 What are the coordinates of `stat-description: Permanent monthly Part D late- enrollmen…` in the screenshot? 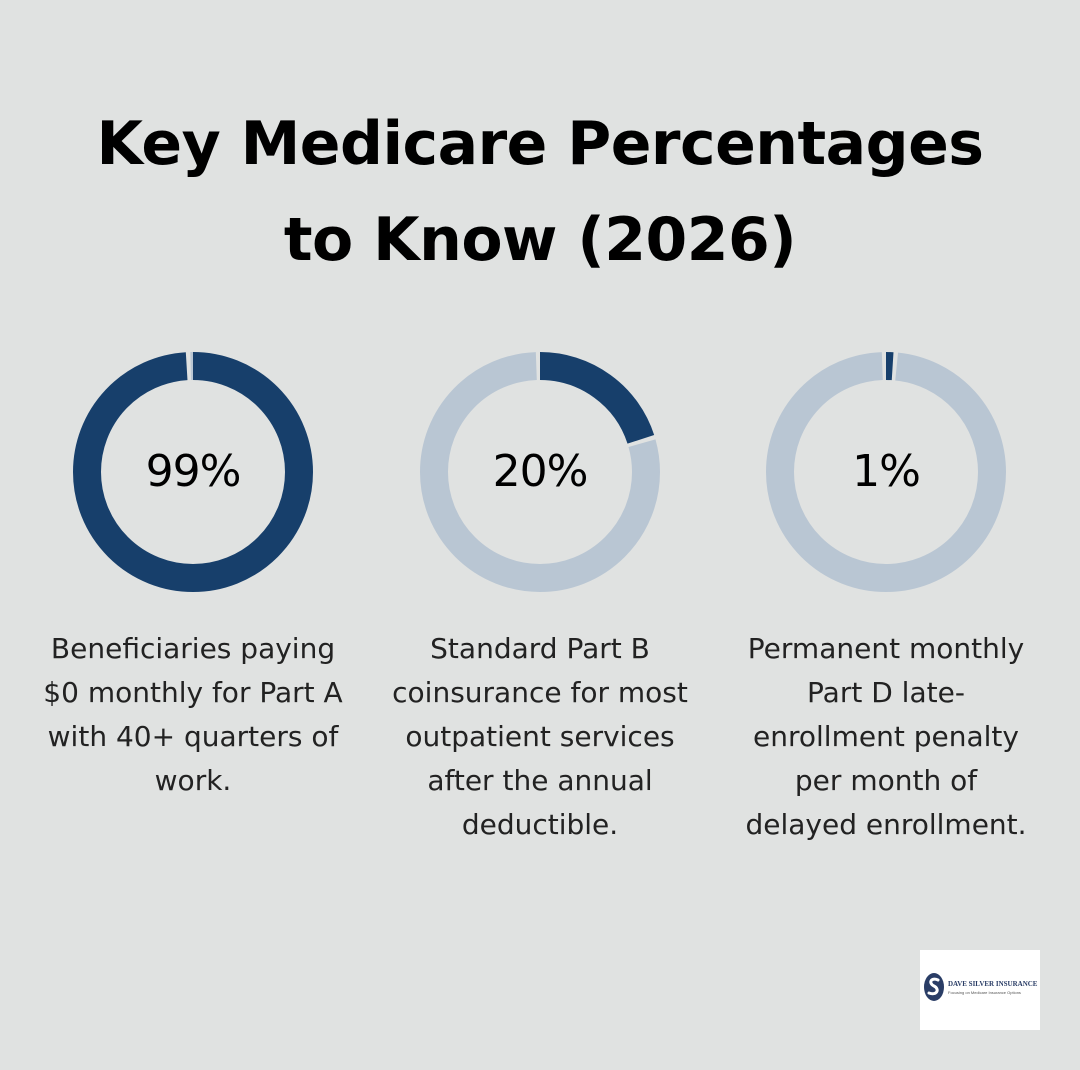 It's located at (886, 737).